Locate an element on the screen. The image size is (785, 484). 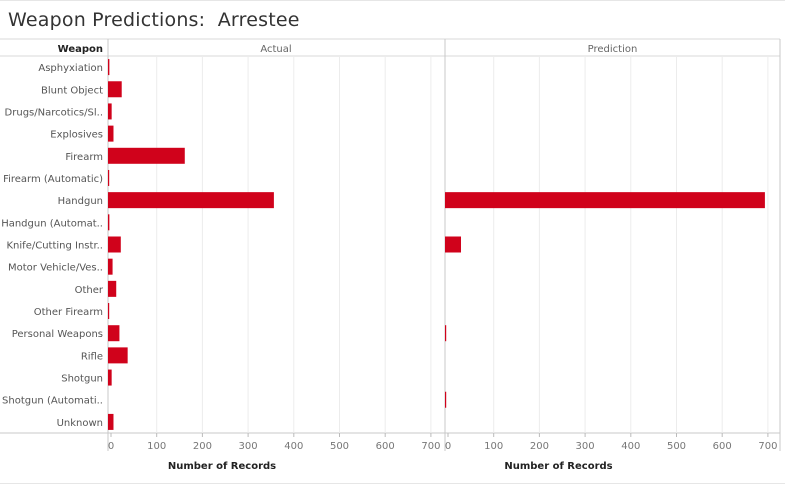
row-label: Firearm (Automatic) is located at coordinates (53, 179).